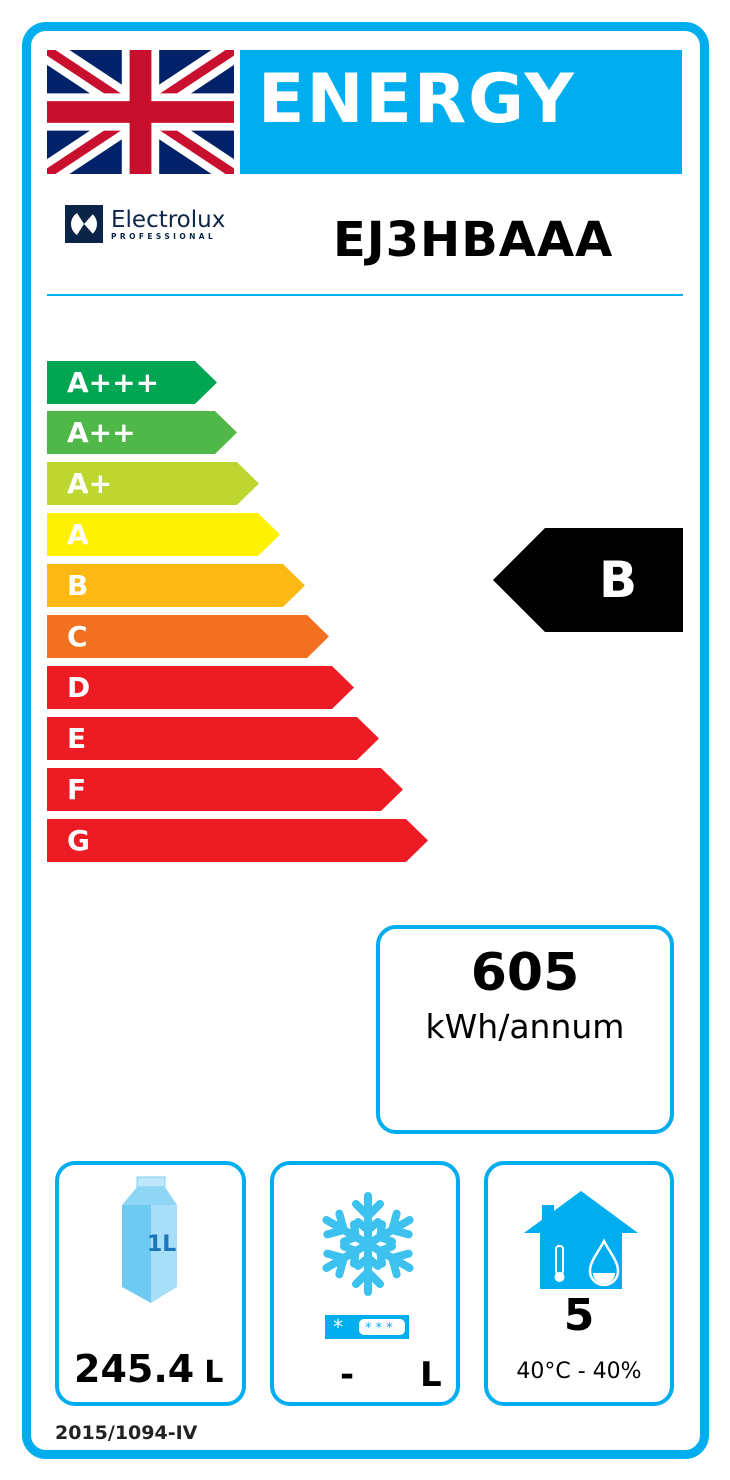  Describe the element at coordinates (213, 738) in the screenshot. I see `energy-class-bar: E` at that location.